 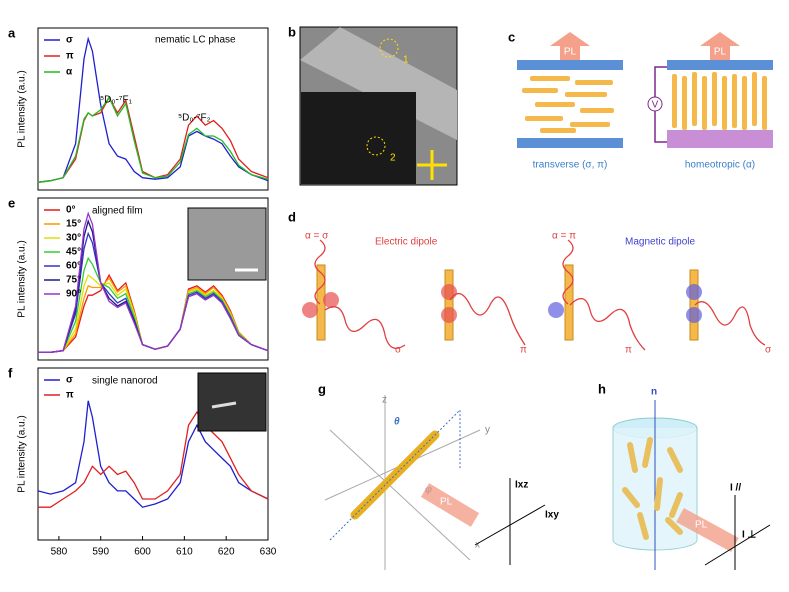 What do you see at coordinates (749, 535) in the screenshot?
I see `intensity-label: I ⊥` at bounding box center [749, 535].